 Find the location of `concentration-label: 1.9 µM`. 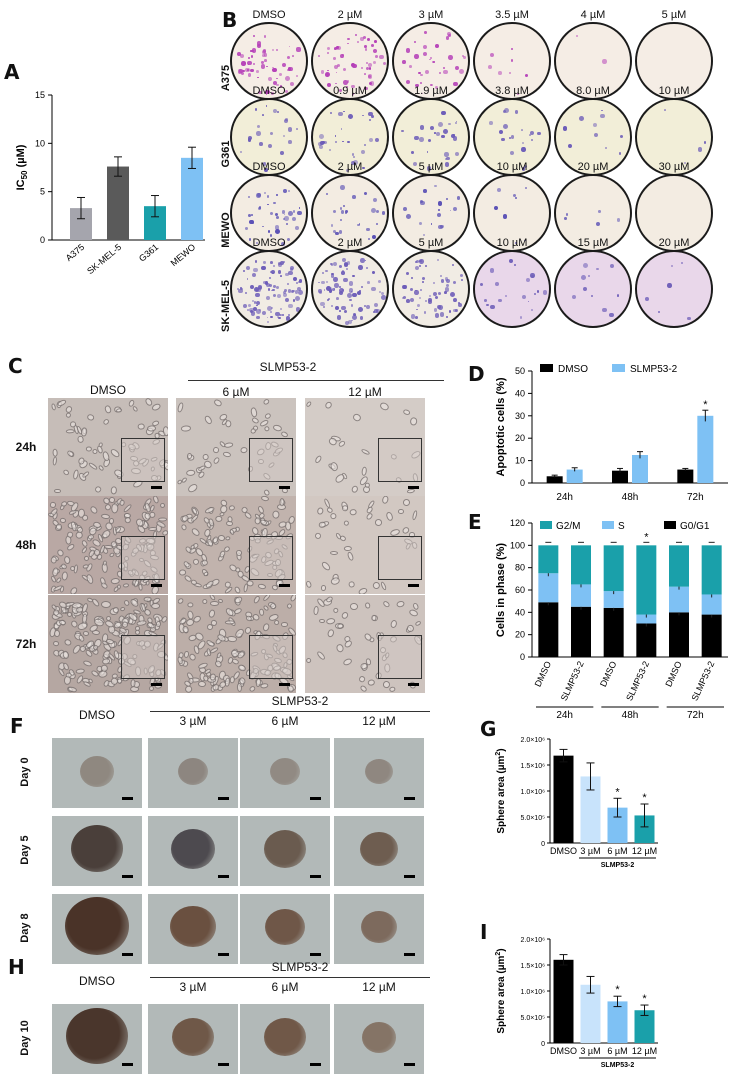

concentration-label: 1.9 µM is located at coordinates (431, 91).